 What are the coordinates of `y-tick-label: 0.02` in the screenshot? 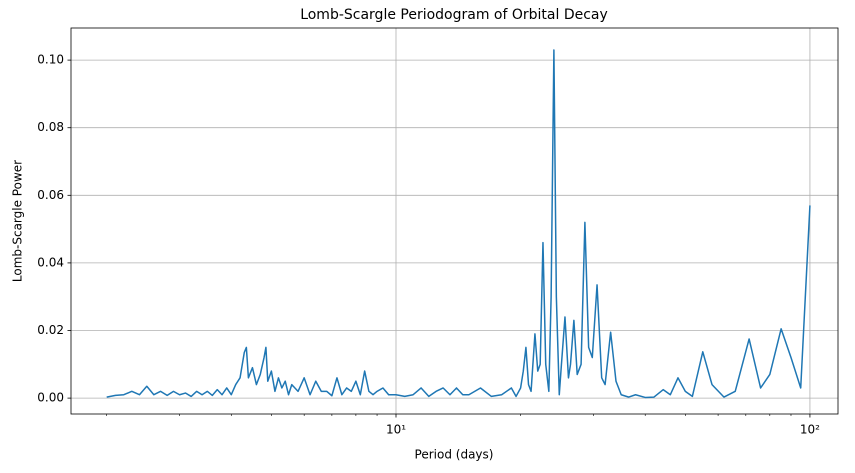 It's located at (50, 330).